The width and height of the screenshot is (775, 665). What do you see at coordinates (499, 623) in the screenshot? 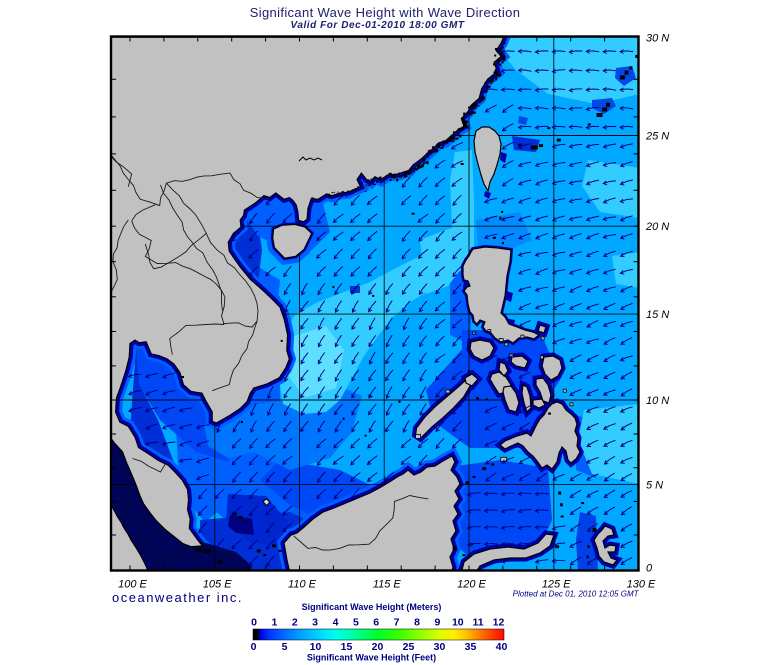
I see `svg-text: 12` at bounding box center [499, 623].